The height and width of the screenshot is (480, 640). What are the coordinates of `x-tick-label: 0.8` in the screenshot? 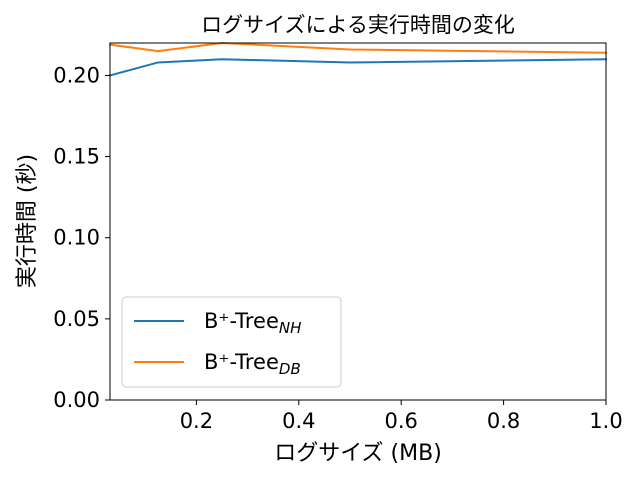 It's located at (503, 421).